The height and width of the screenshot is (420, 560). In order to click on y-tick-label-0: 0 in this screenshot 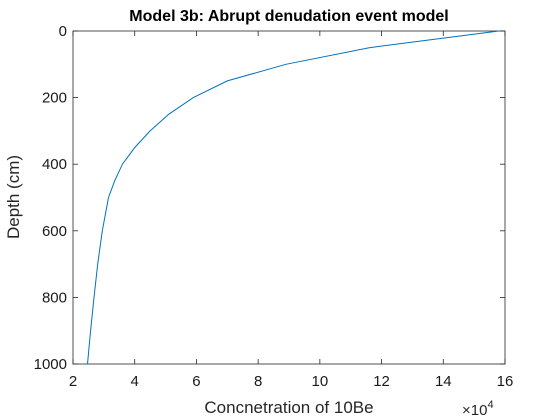, I will do `click(63, 31)`.